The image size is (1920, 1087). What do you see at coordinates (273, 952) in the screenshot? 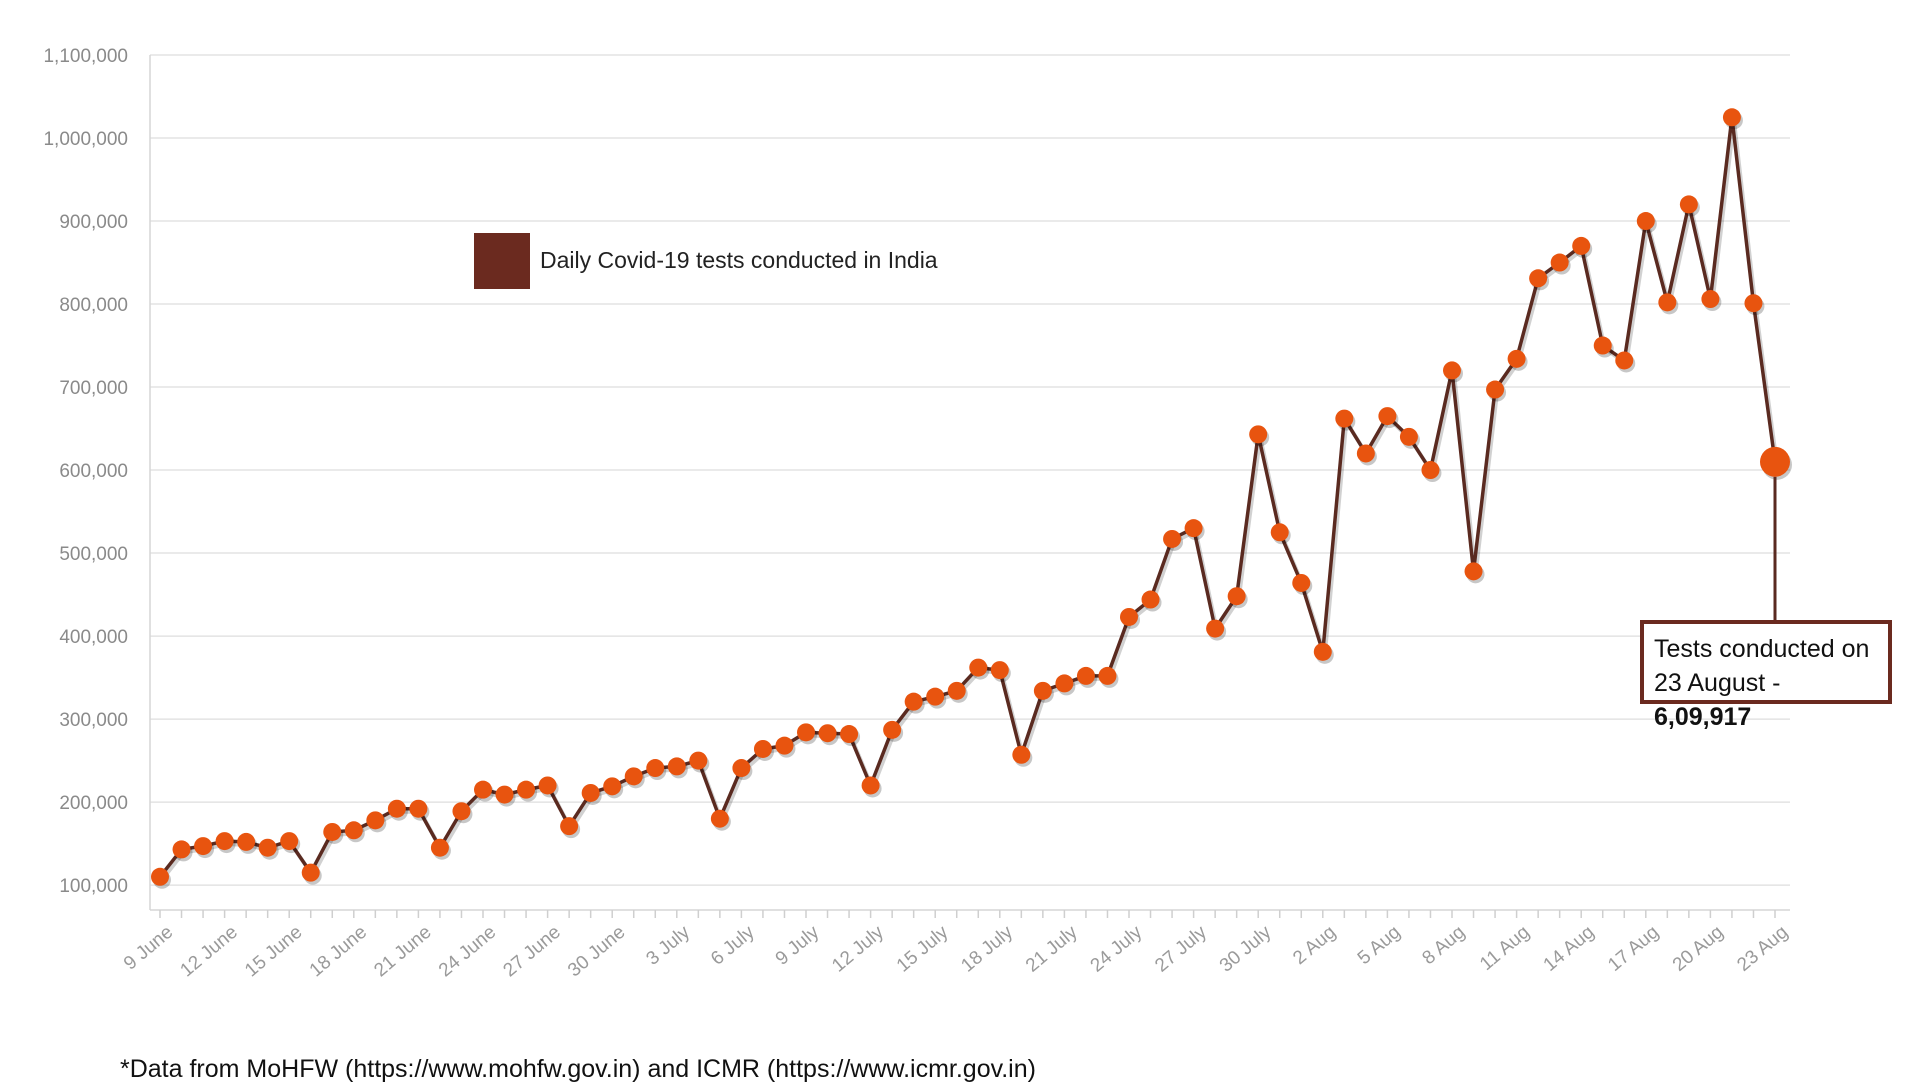
I see `x-tick-label: 15 June` at bounding box center [273, 952].